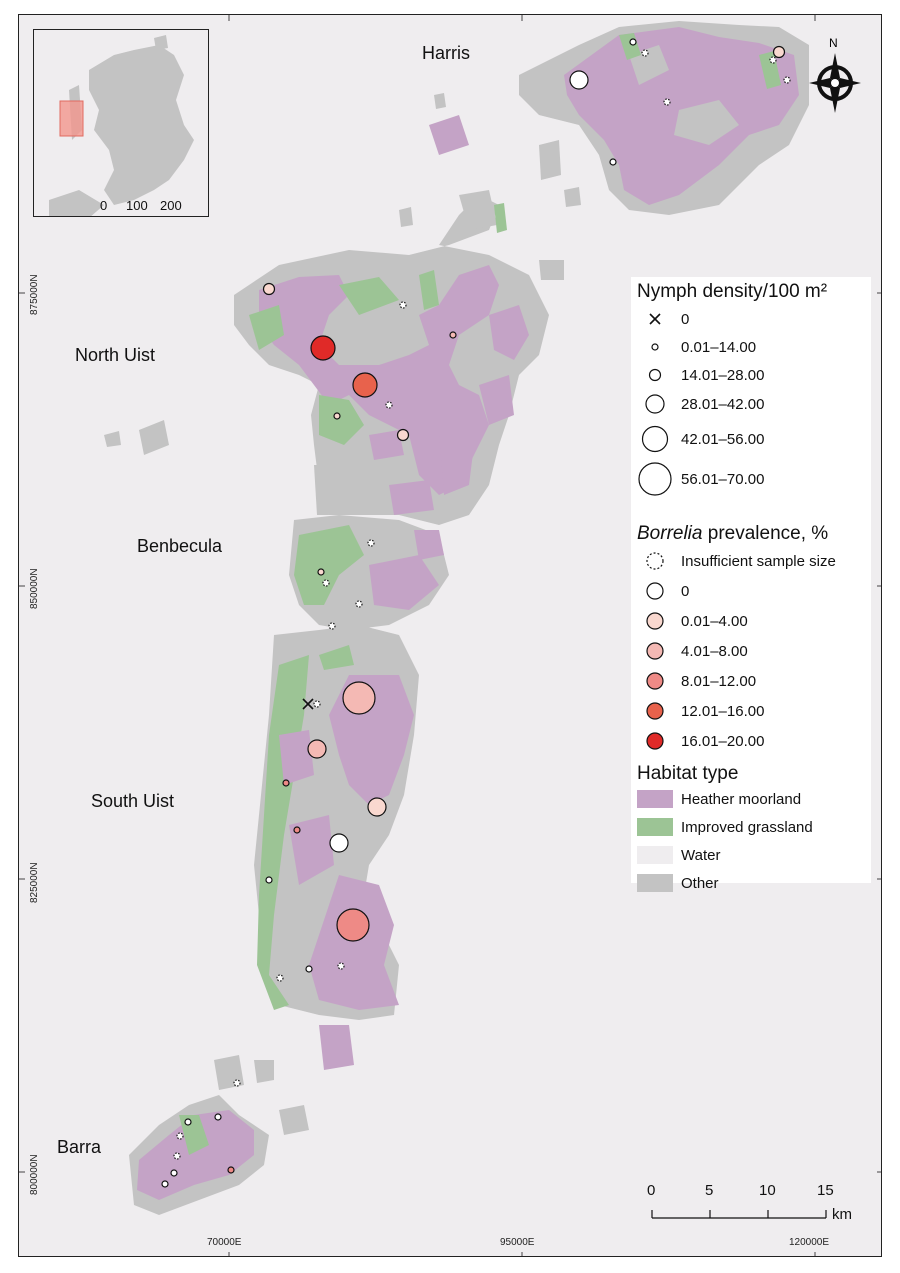 The height and width of the screenshot is (1273, 900). What do you see at coordinates (688, 773) in the screenshot?
I see `legend-habitat-title: Habitat type` at bounding box center [688, 773].